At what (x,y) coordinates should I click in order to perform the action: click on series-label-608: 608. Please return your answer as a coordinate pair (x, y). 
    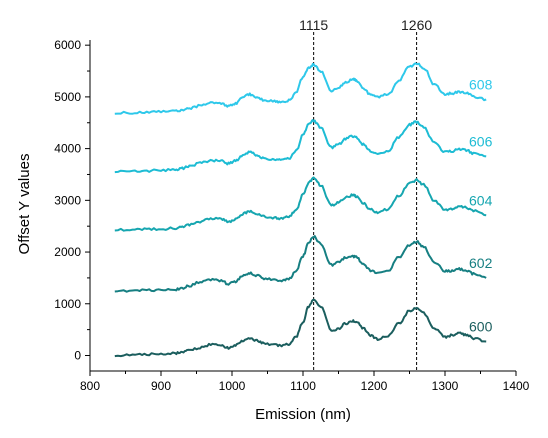
    Looking at the image, I should click on (481, 84).